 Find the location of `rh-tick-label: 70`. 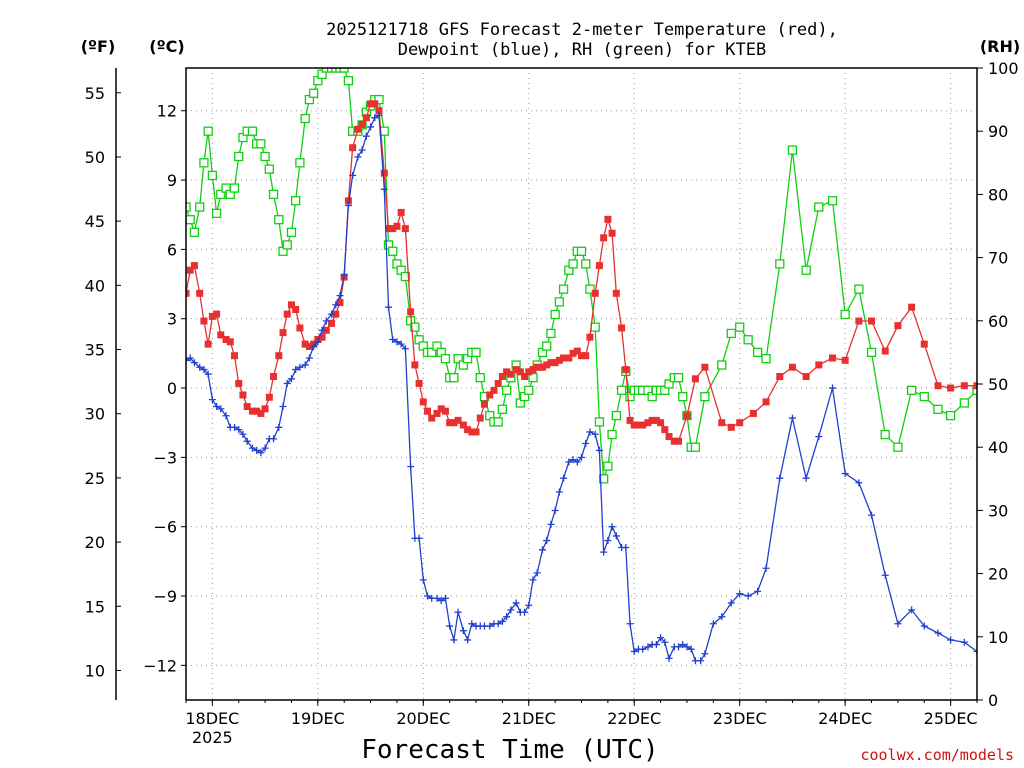

rh-tick-label: 70 is located at coordinates (998, 258).